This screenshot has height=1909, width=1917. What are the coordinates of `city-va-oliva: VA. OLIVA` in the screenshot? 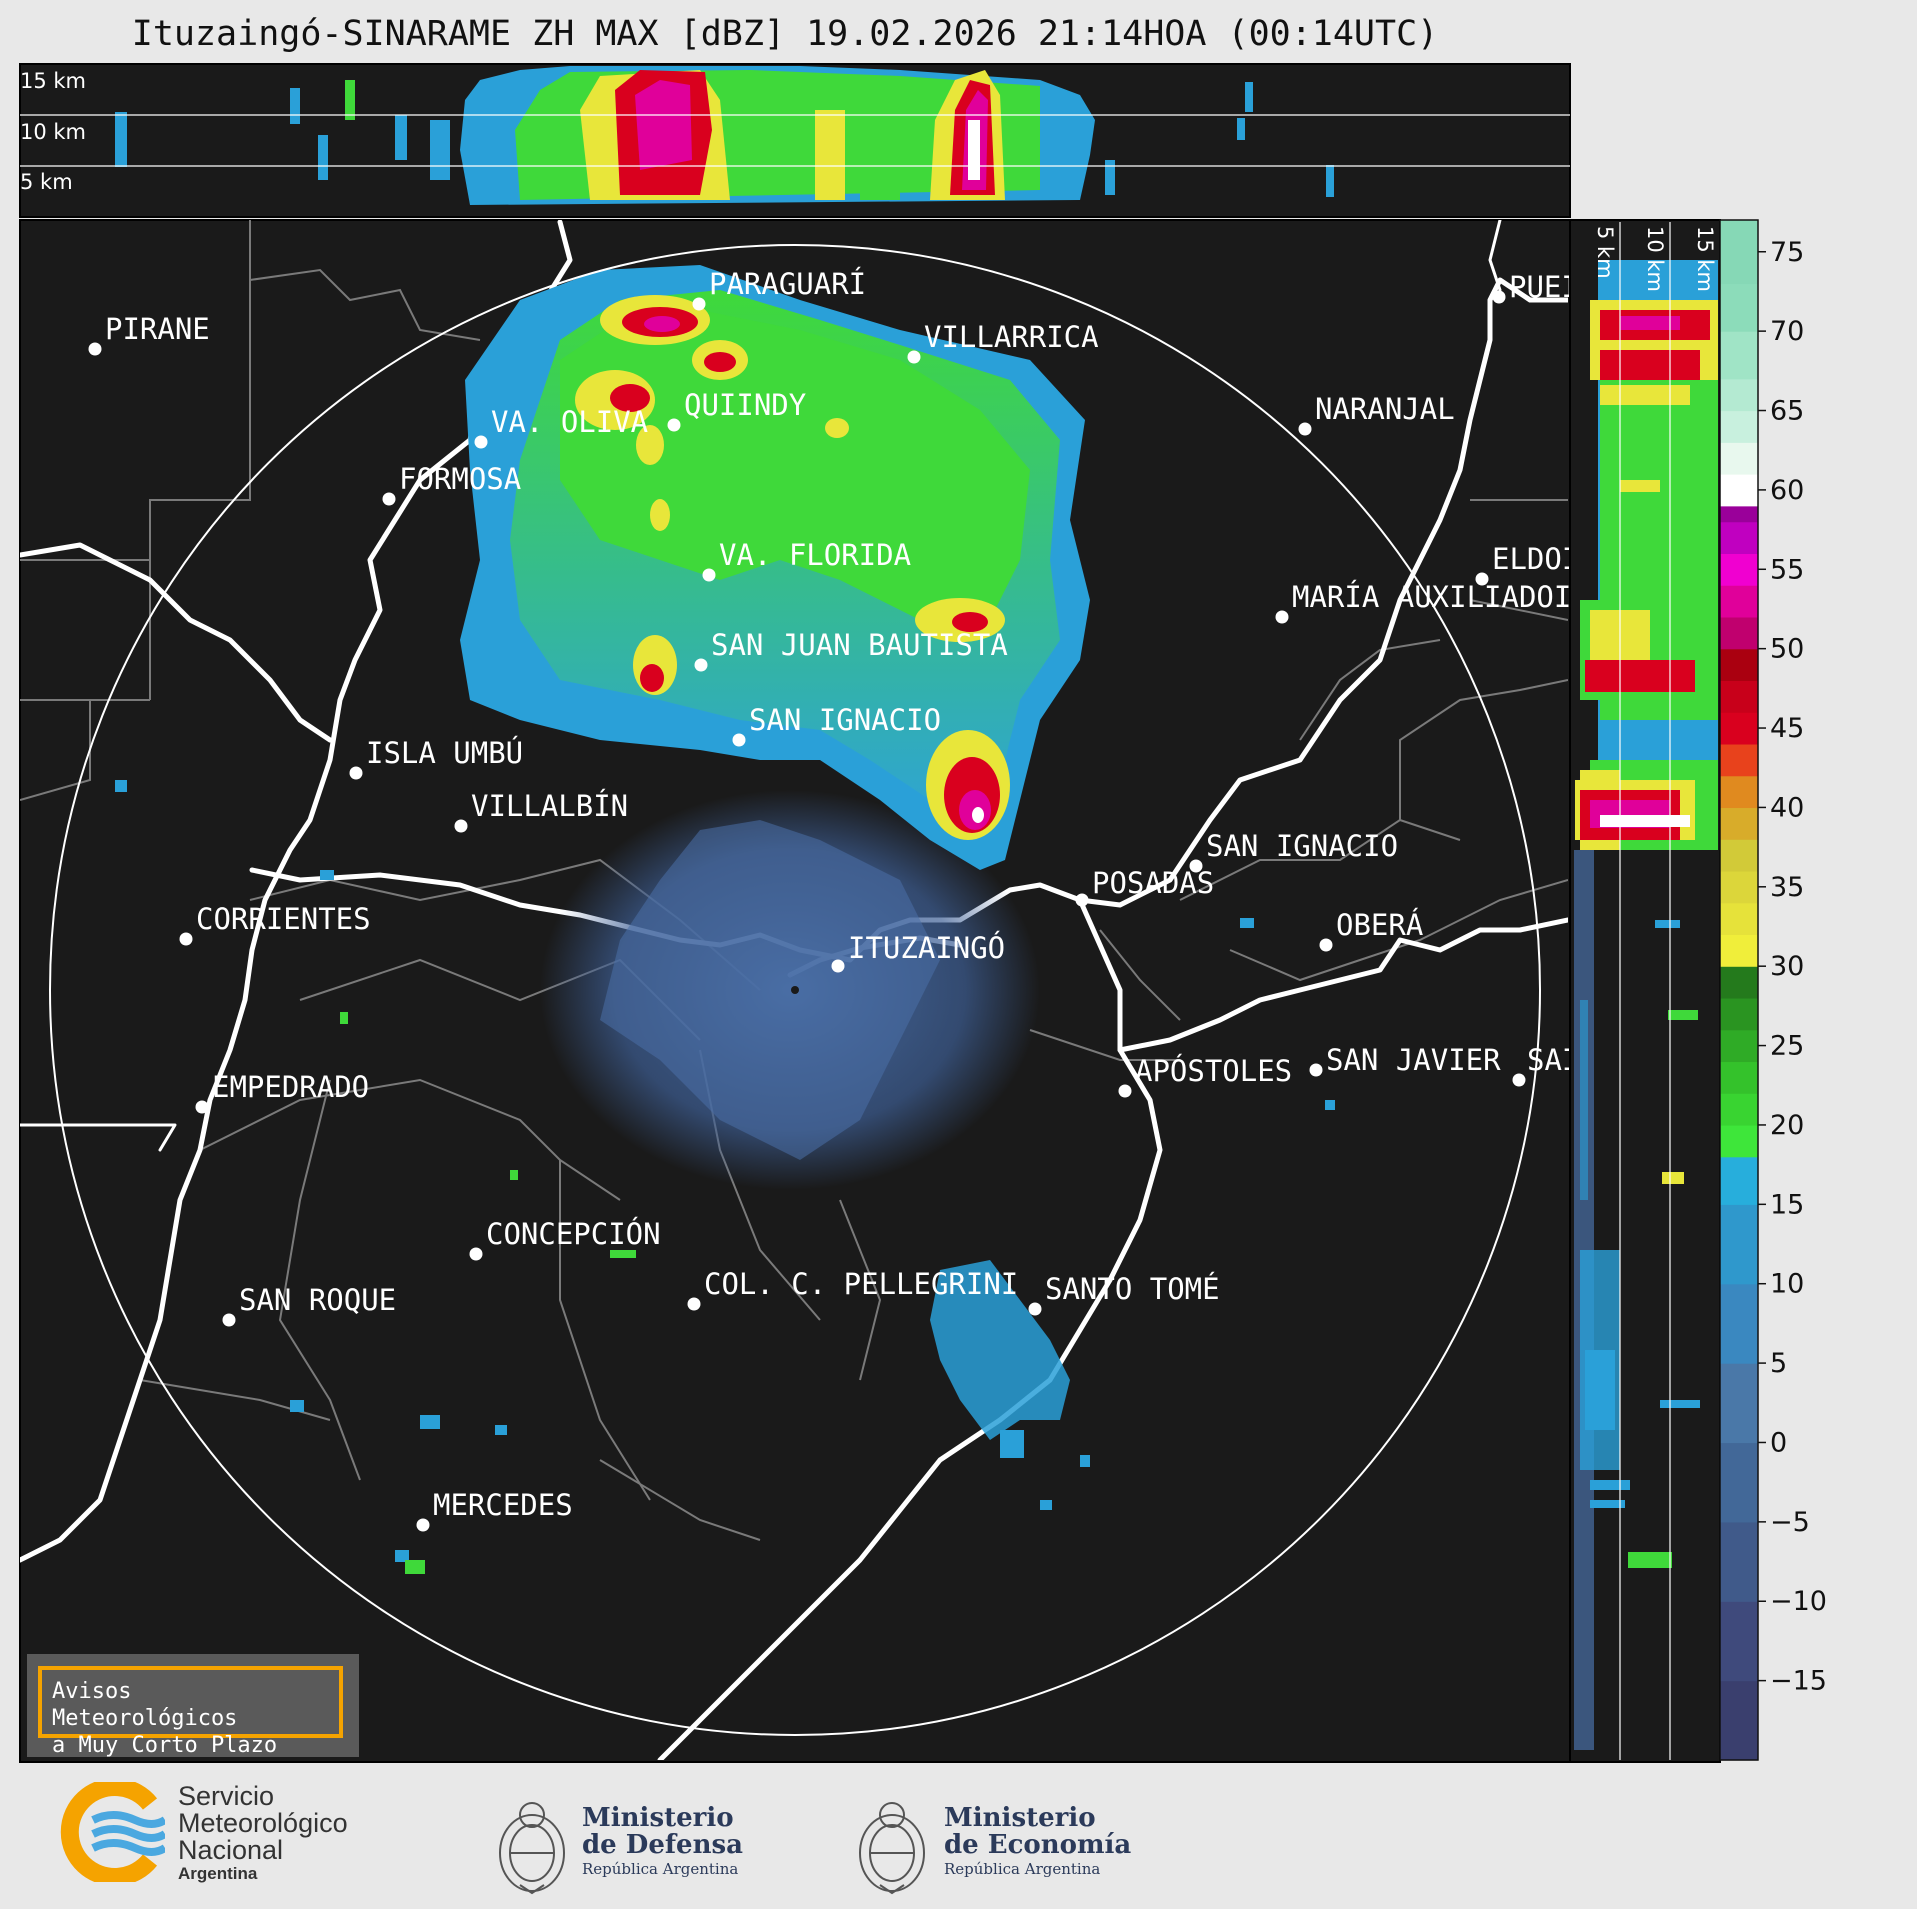 It's located at (561, 427).